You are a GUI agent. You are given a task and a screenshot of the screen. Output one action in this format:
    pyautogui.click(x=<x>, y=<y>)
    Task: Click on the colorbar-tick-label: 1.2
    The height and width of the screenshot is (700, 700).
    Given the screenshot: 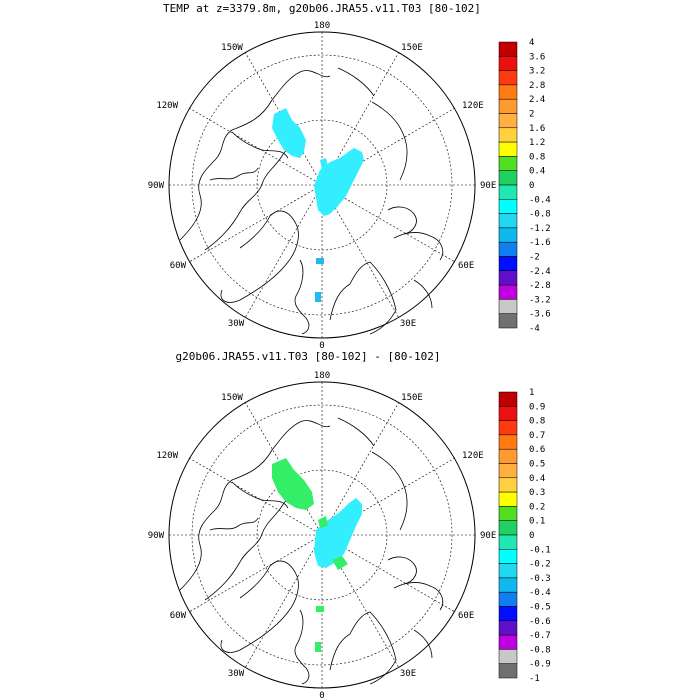 What is the action you would take?
    pyautogui.click(x=537, y=143)
    